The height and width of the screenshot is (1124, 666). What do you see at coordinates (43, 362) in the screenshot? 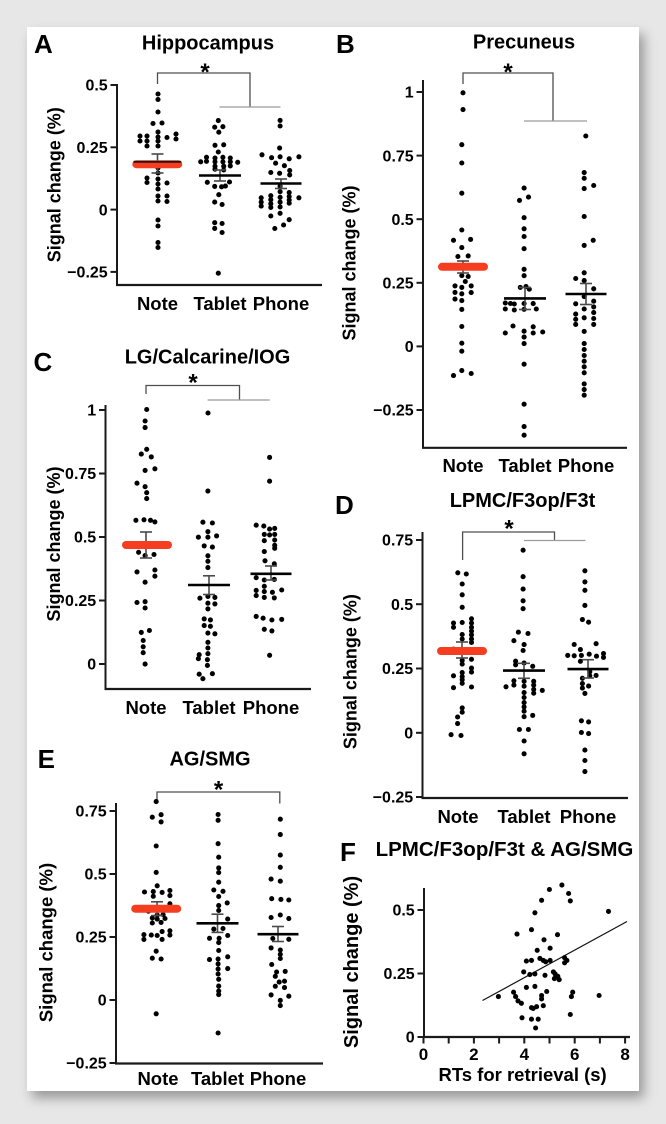
I see `svg-text: C` at bounding box center [43, 362].